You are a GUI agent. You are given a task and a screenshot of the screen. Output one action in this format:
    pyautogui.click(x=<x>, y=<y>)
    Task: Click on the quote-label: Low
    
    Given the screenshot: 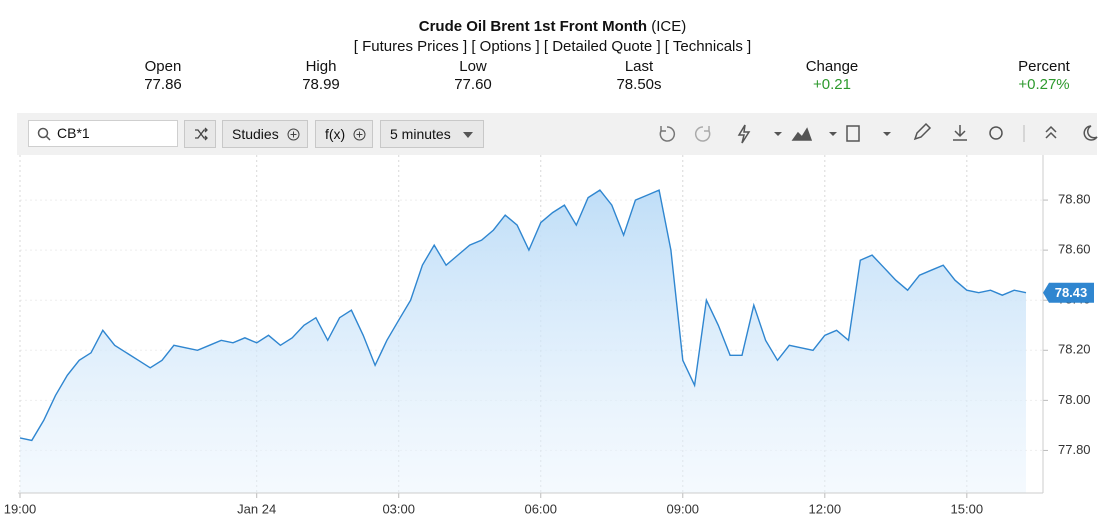 What is the action you would take?
    pyautogui.click(x=473, y=66)
    